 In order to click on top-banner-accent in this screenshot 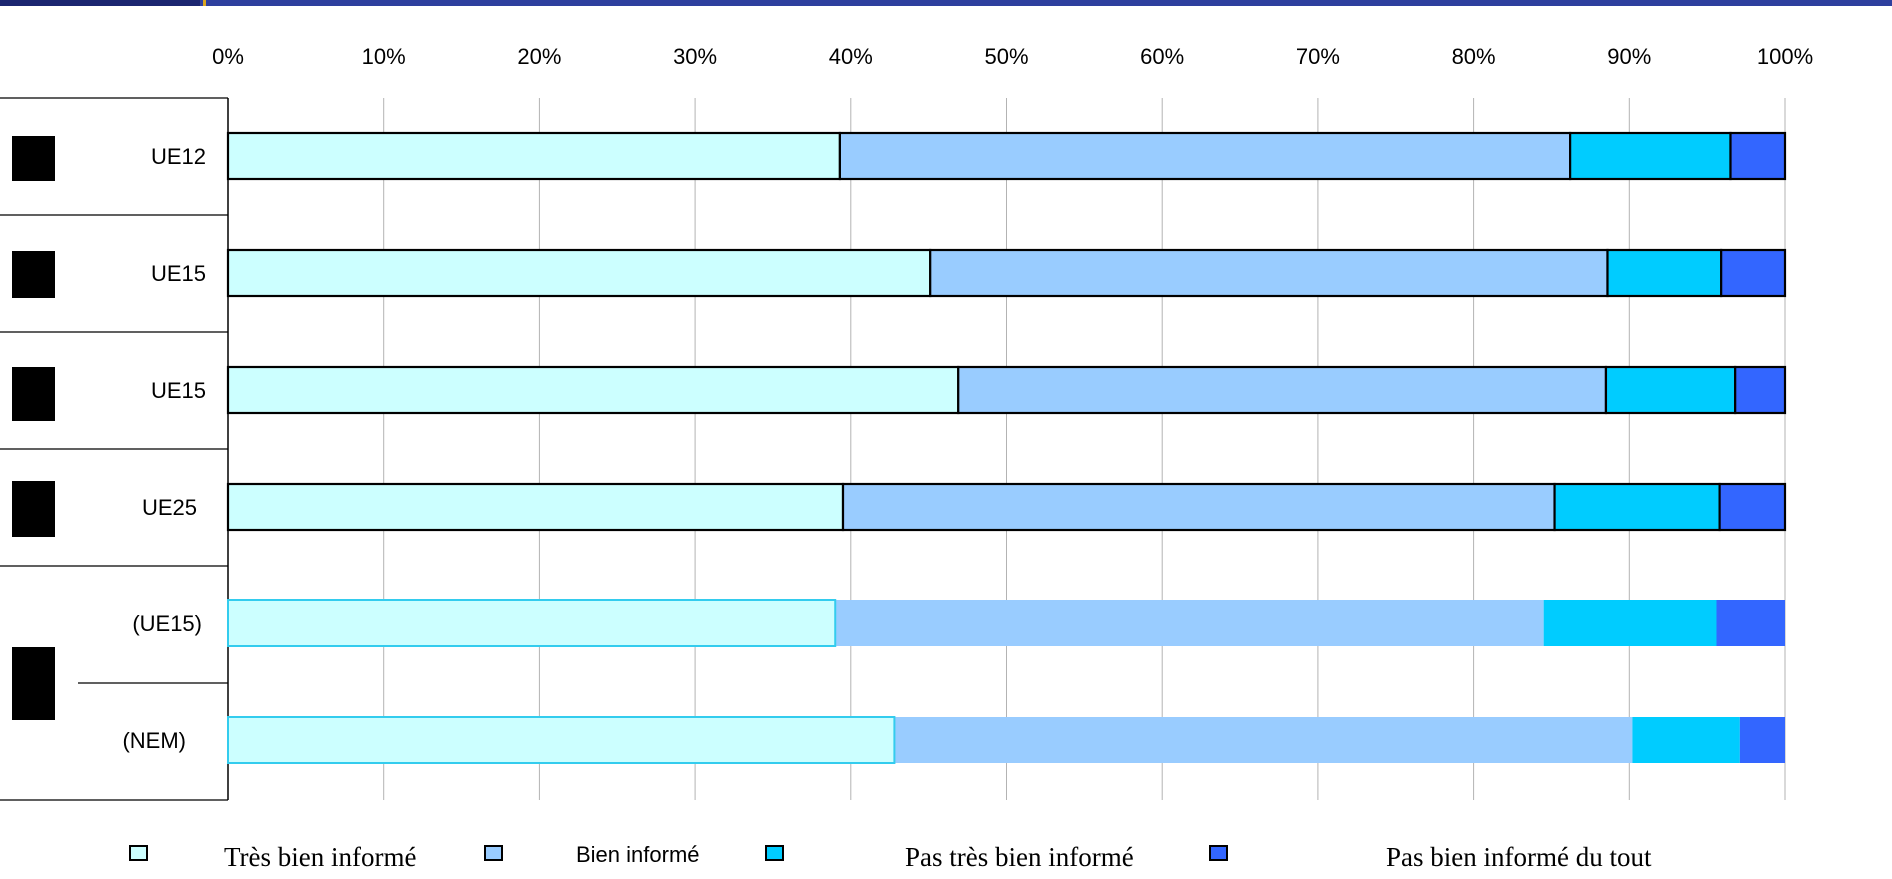, I will do `click(204, 3)`.